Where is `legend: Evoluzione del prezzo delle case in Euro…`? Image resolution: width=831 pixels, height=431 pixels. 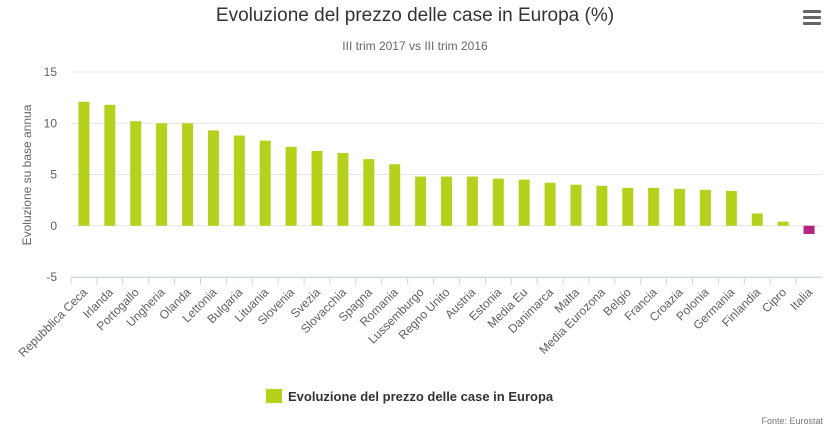
legend: Evoluzione del prezzo delle case in Euro… is located at coordinates (410, 396).